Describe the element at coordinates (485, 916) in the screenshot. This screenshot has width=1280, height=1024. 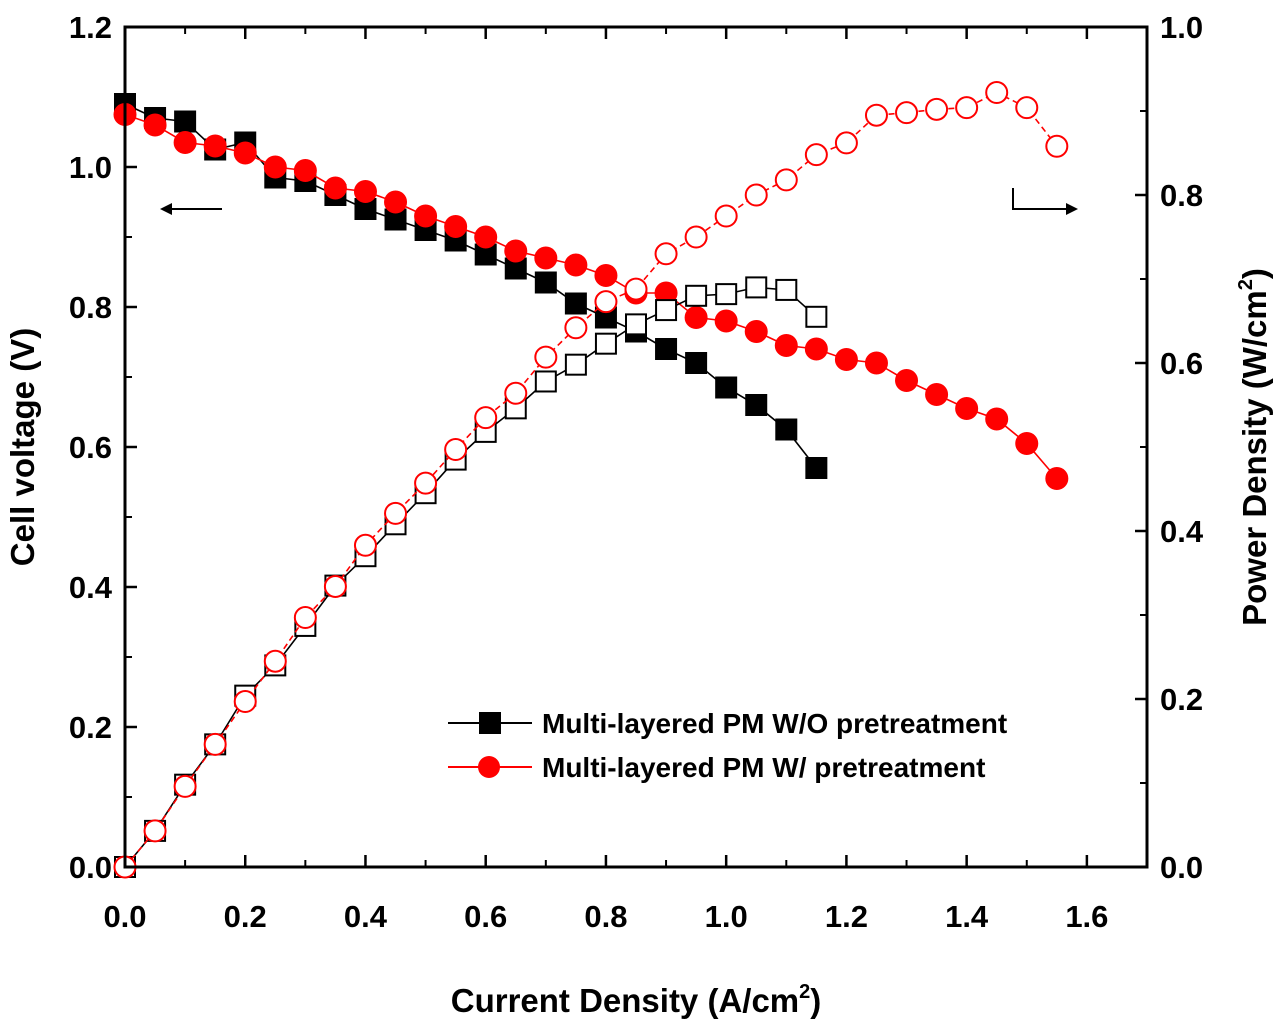
I see `x-tick-label: 0.6` at that location.